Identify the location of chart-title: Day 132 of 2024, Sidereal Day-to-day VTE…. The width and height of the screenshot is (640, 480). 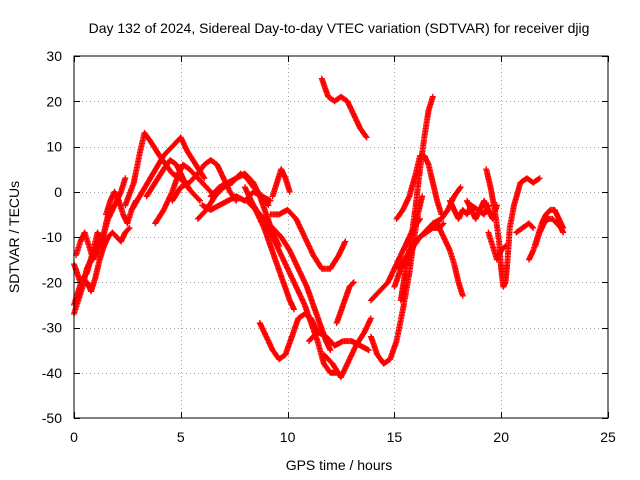
(339, 28).